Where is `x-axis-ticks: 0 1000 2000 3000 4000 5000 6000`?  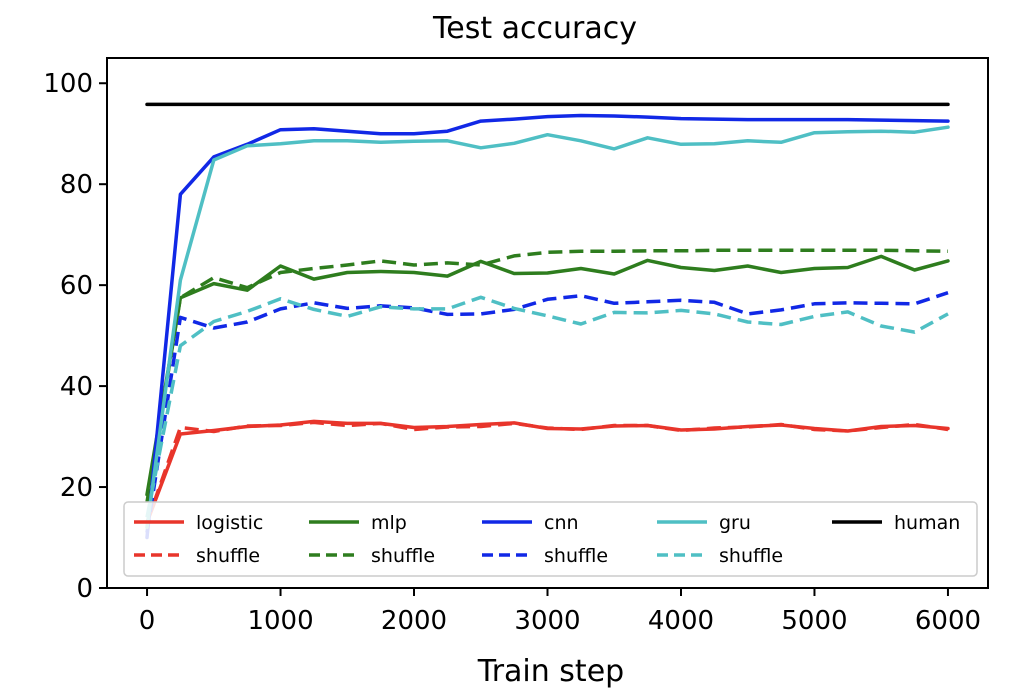 x-axis-ticks: 0 1000 2000 3000 4000 5000 6000 is located at coordinates (560, 612).